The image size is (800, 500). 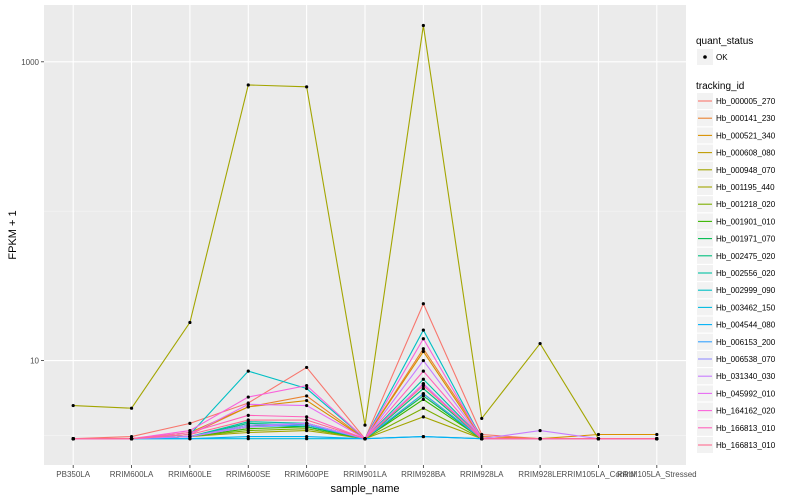 I want to click on legend-label: Hb_006538_070, so click(x=746, y=359).